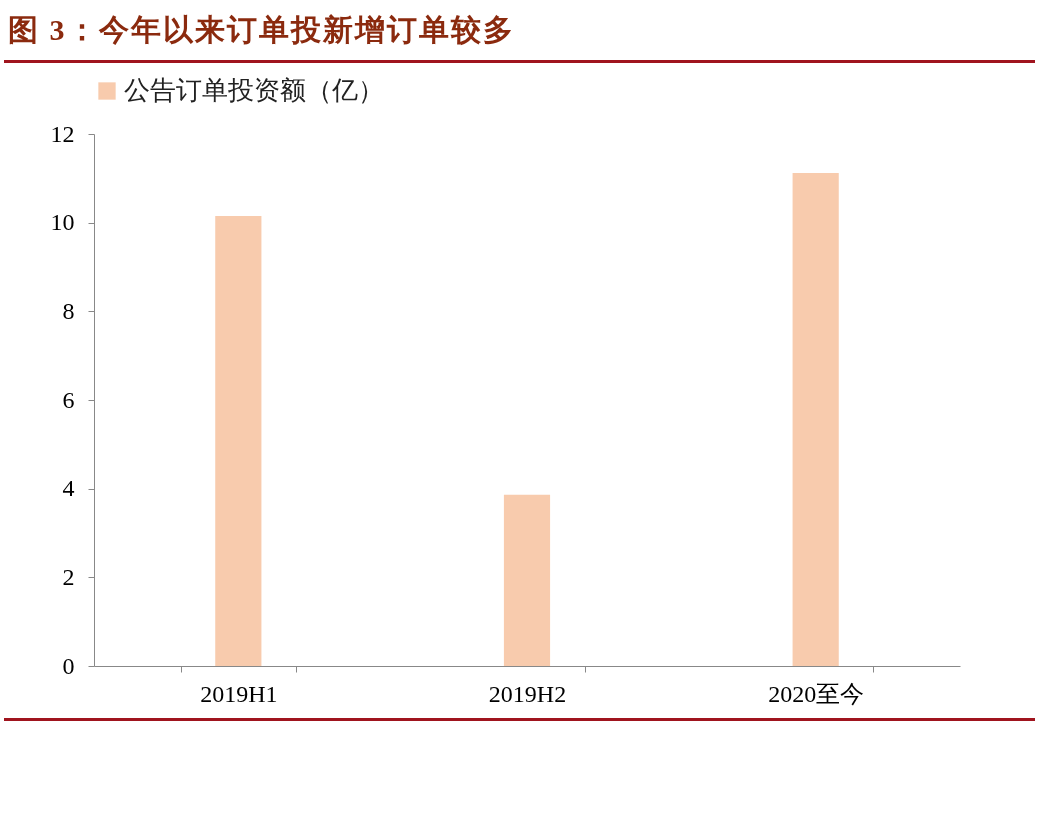 Image resolution: width=1039 pixels, height=835 pixels. I want to click on y-tick-label: 4, so click(68, 488).